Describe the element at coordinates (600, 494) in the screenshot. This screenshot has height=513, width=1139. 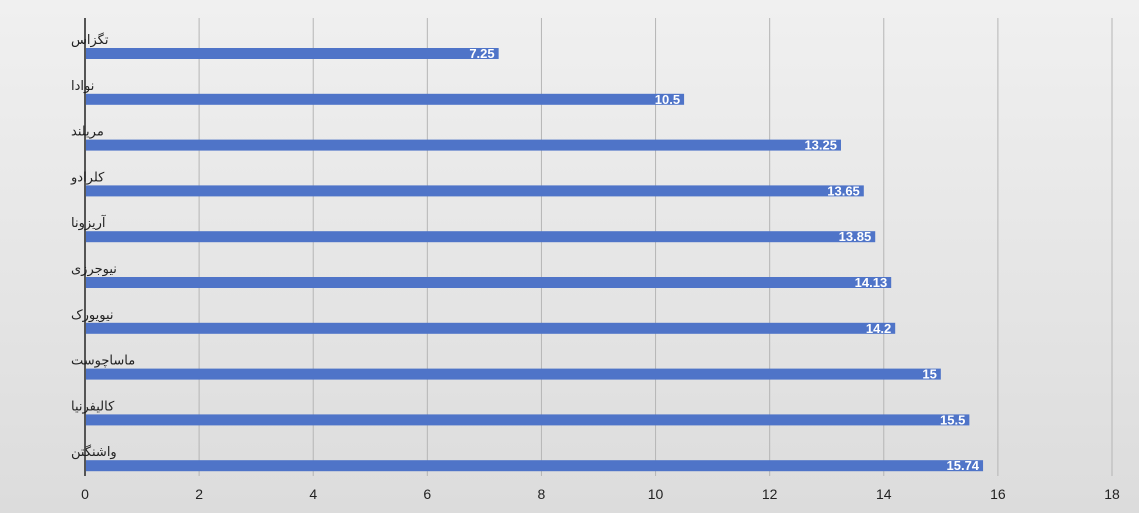
I see `x-axis-tick-labels: 0 2 4 6 8 10 12 14 16 18` at that location.